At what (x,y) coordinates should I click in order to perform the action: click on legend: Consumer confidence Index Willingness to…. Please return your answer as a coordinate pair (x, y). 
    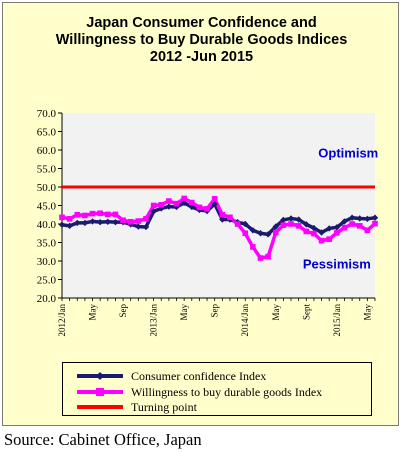
    Looking at the image, I should click on (217, 389).